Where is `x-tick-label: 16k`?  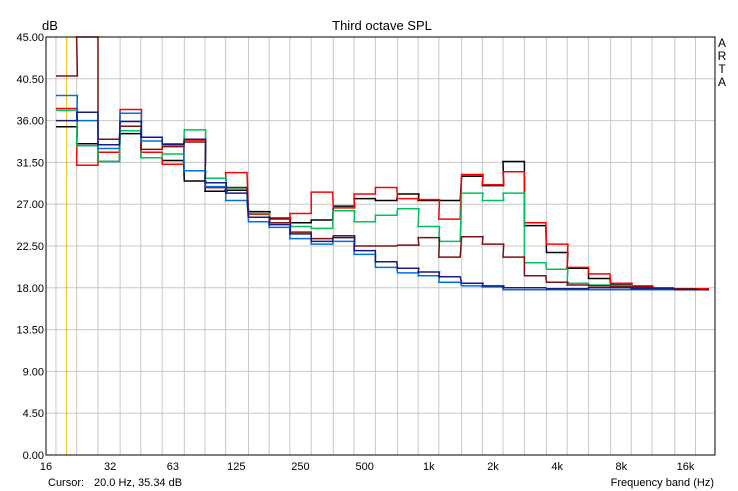
x-tick-label: 16k is located at coordinates (686, 467).